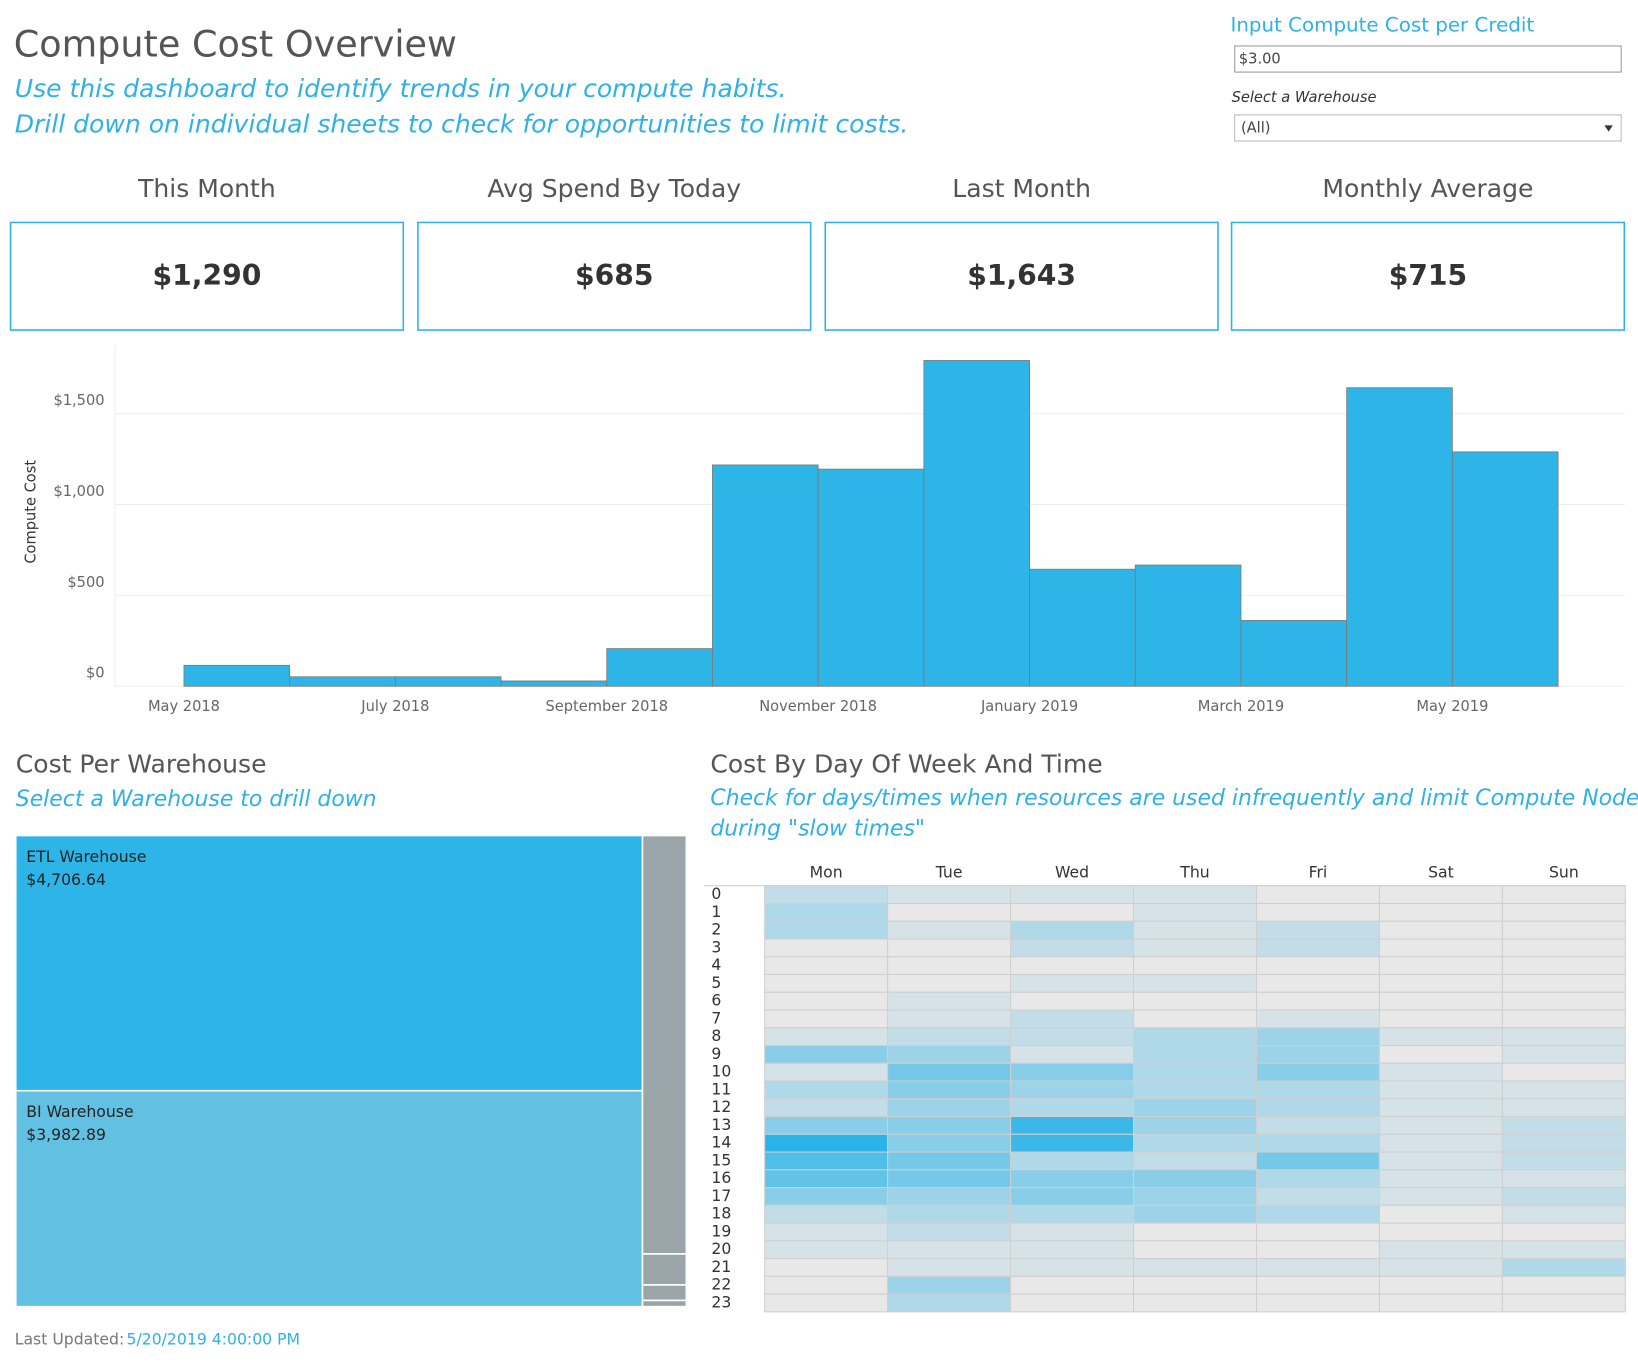  I want to click on column-label: Thu, so click(1194, 872).